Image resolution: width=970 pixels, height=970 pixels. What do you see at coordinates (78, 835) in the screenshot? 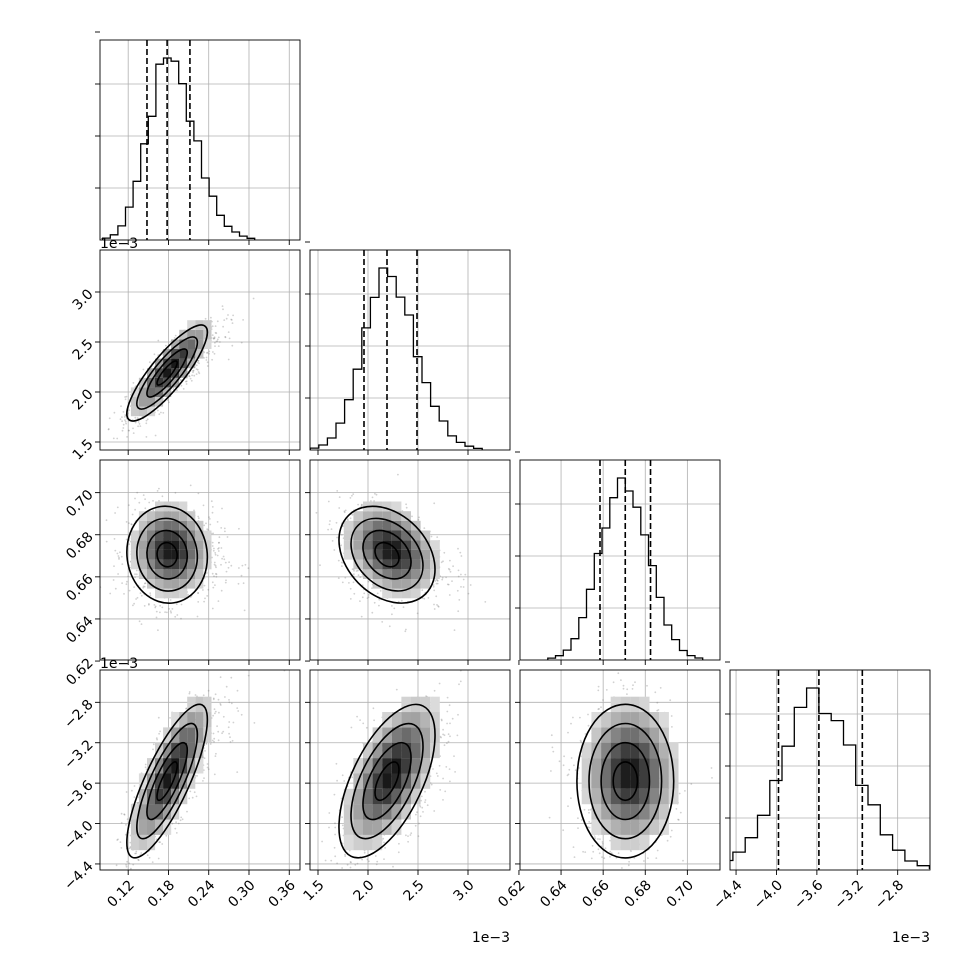
I see `y-tick-label: −4.0` at bounding box center [78, 835].